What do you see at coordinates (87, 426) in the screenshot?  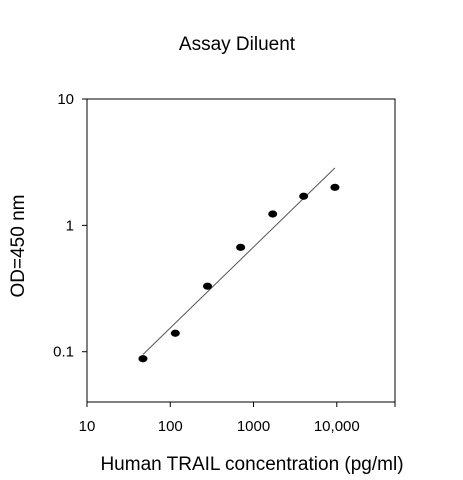 I see `x-tick-label: 10` at bounding box center [87, 426].